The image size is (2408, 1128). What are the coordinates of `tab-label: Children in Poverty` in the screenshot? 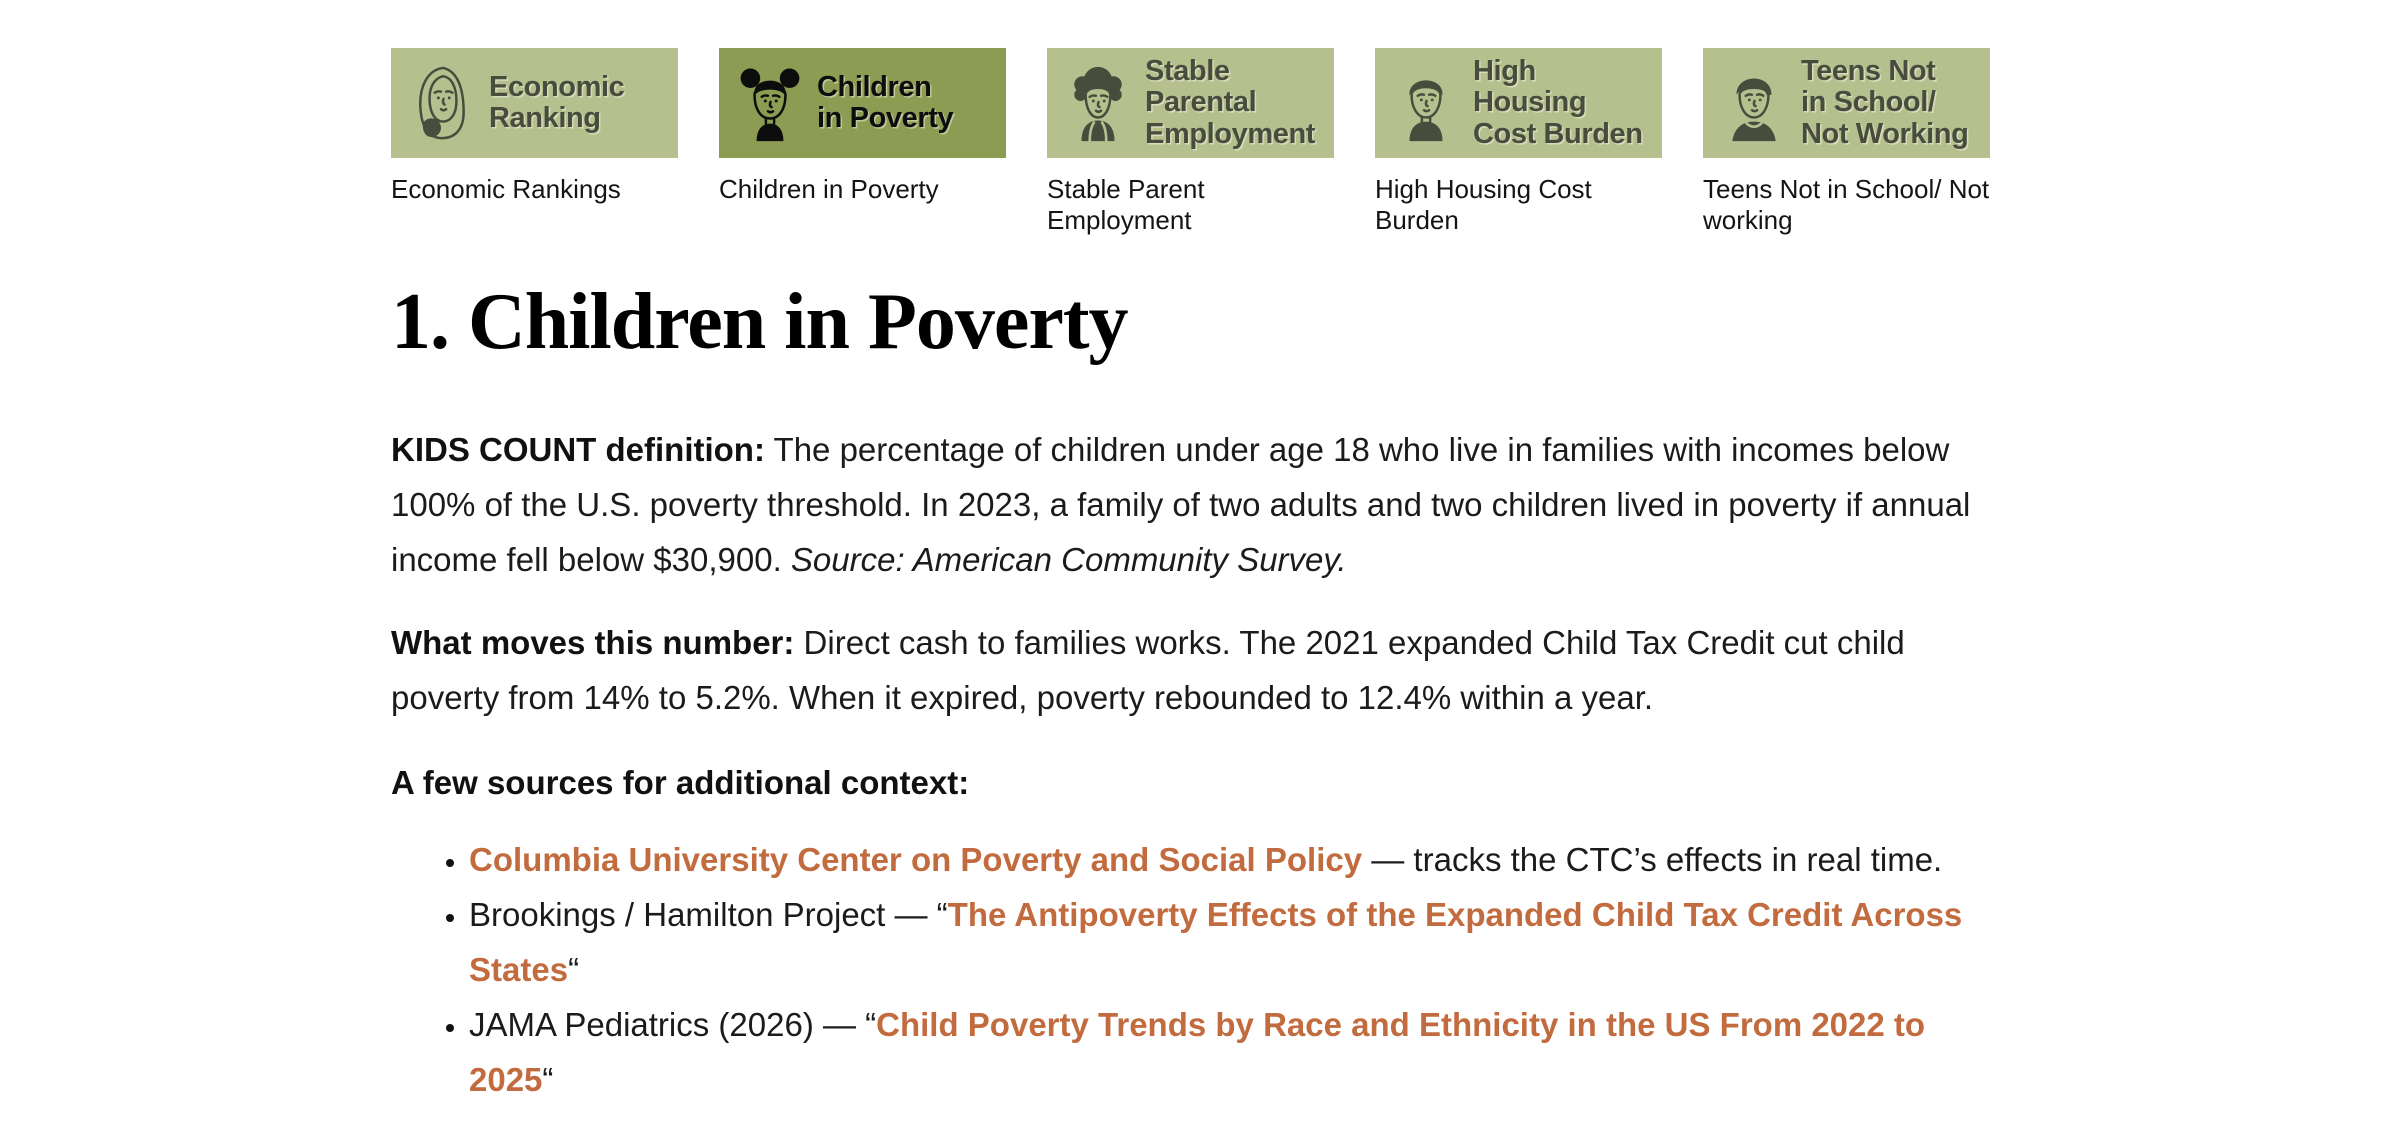 It's located at (885, 102).